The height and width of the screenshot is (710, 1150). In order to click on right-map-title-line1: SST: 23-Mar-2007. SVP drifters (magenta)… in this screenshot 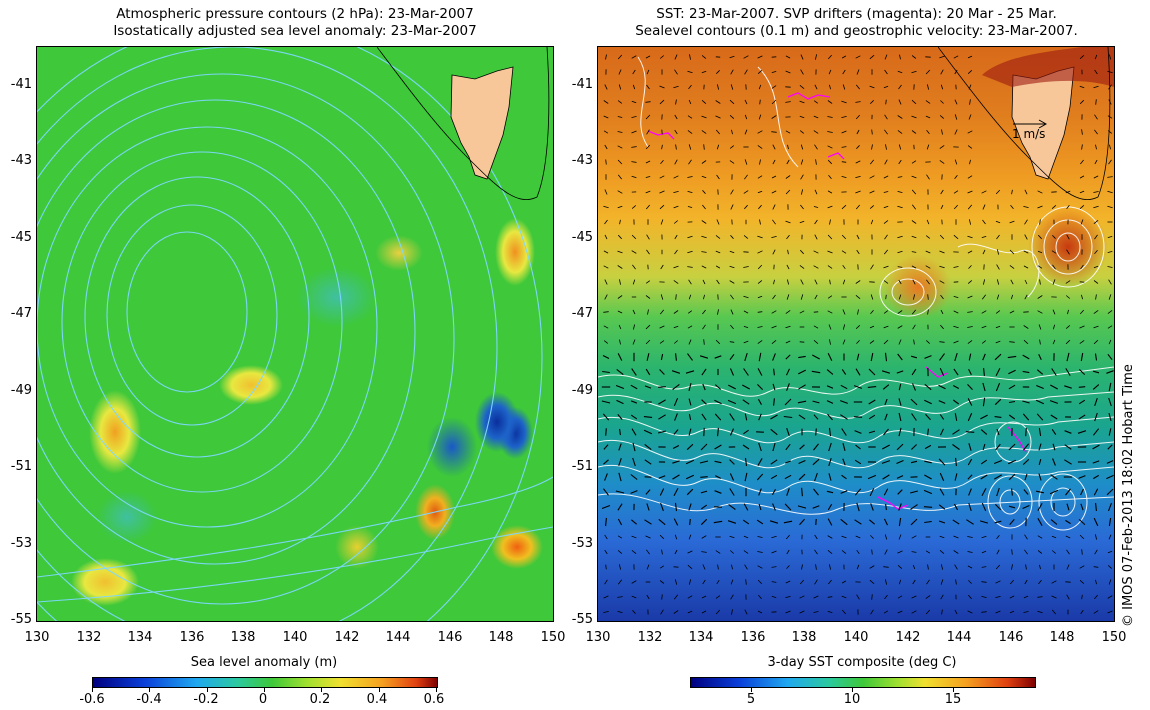, I will do `click(856, 14)`.